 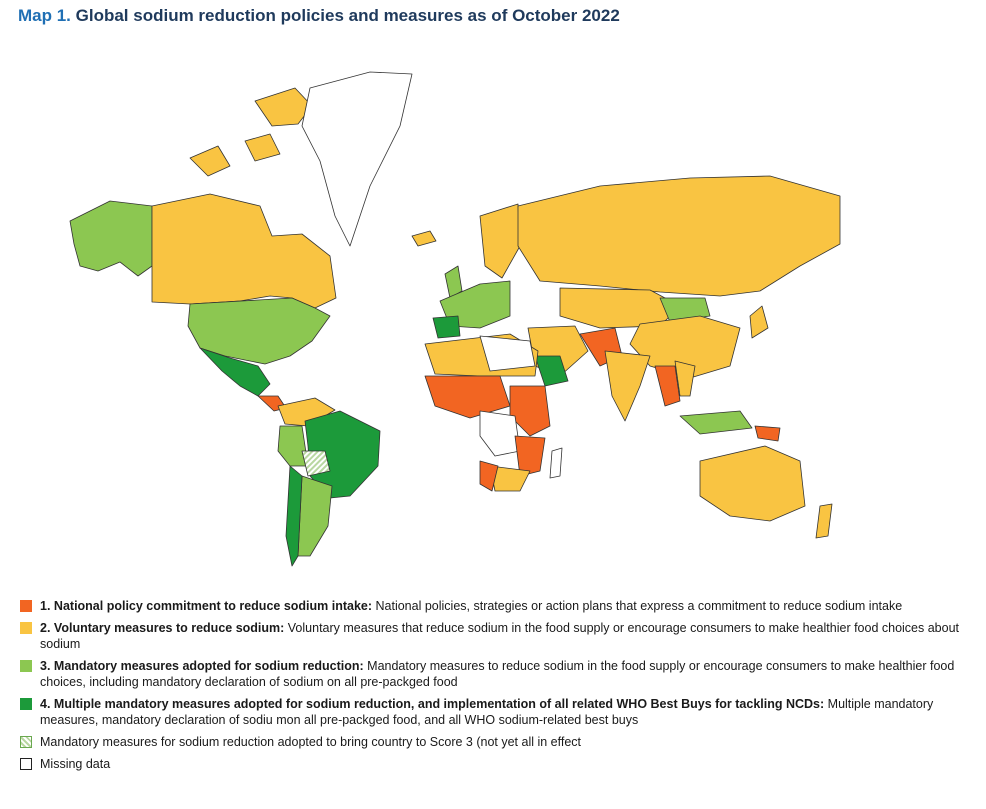 What do you see at coordinates (453, 282) in the screenshot?
I see `region-uk` at bounding box center [453, 282].